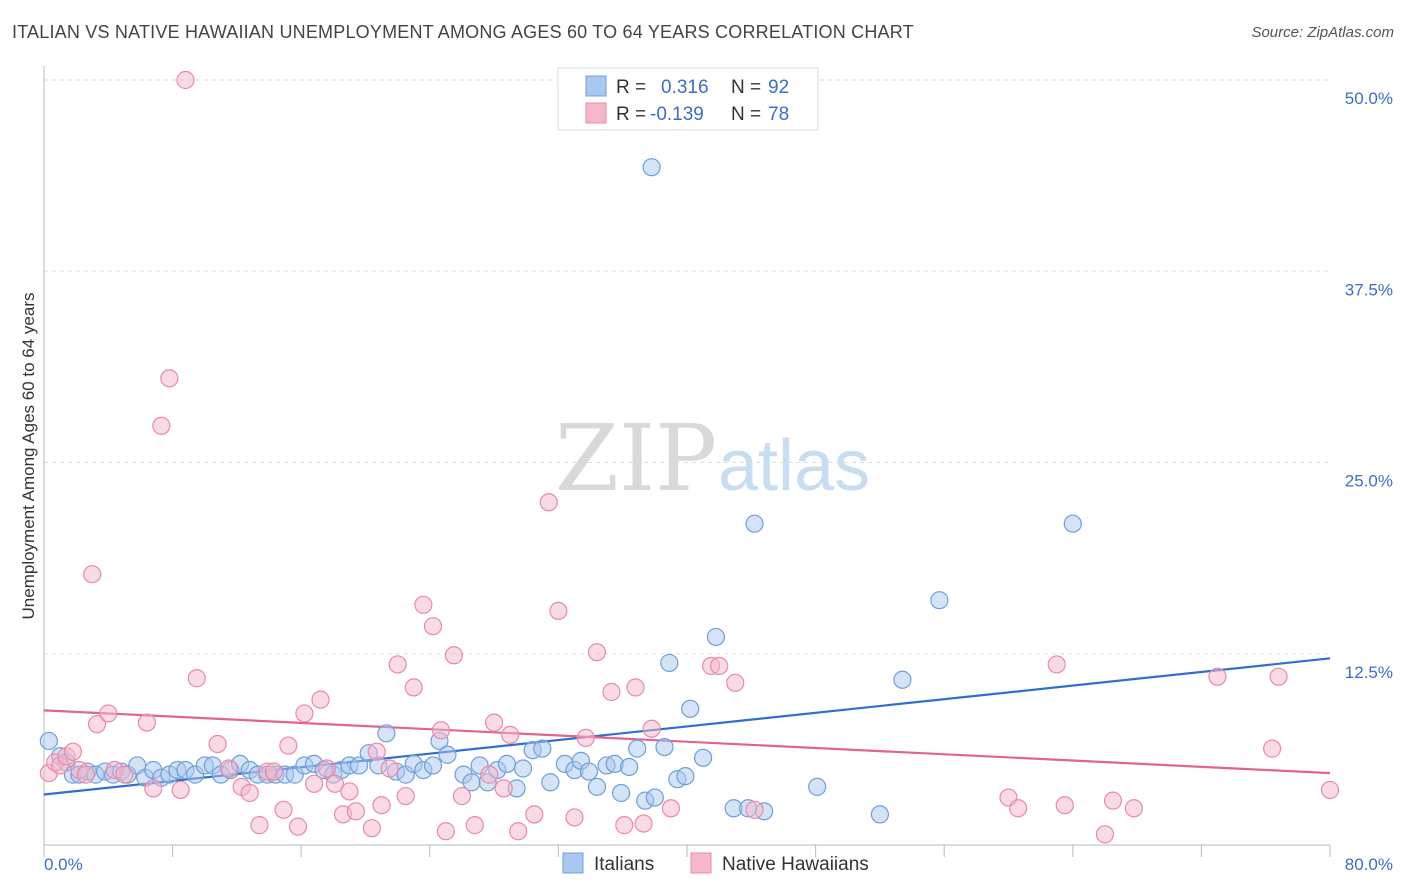 The height and width of the screenshot is (892, 1406). What do you see at coordinates (631, 114) in the screenshot?
I see `legend-r-label-2: R =` at bounding box center [631, 114].